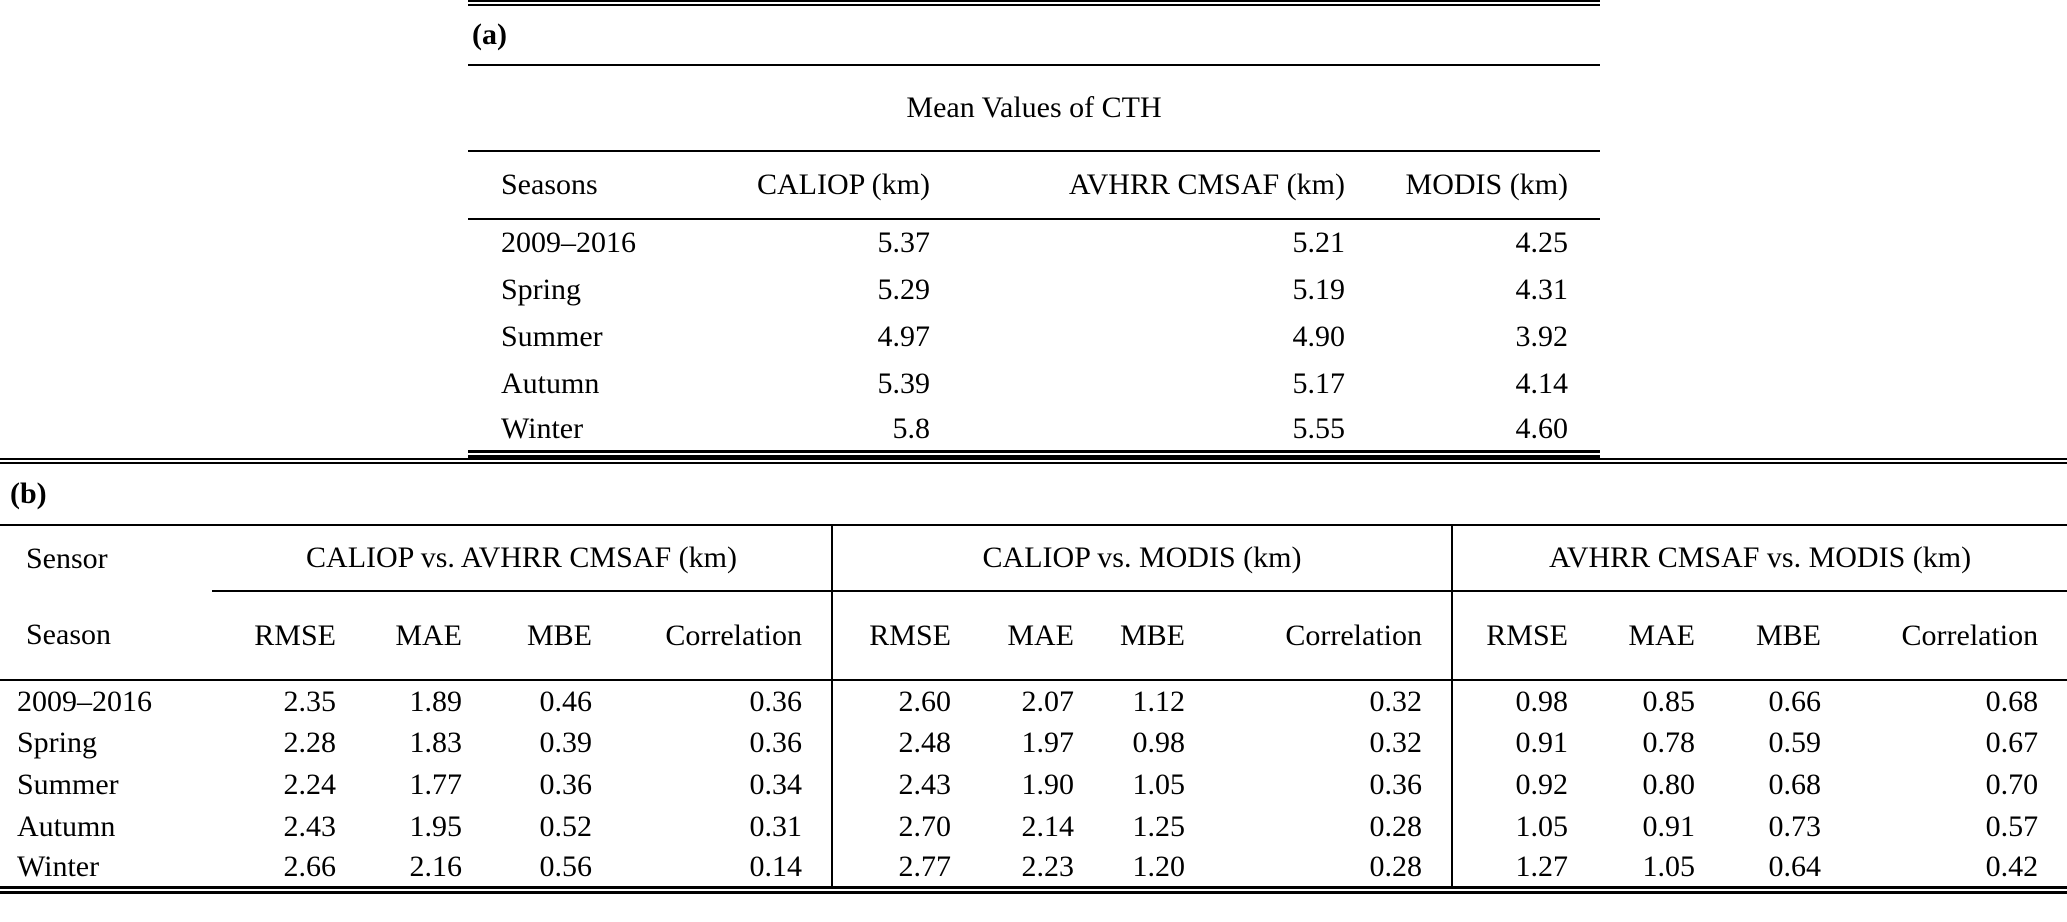  What do you see at coordinates (1669, 784) in the screenshot?
I see `value-cell: 0.80` at bounding box center [1669, 784].